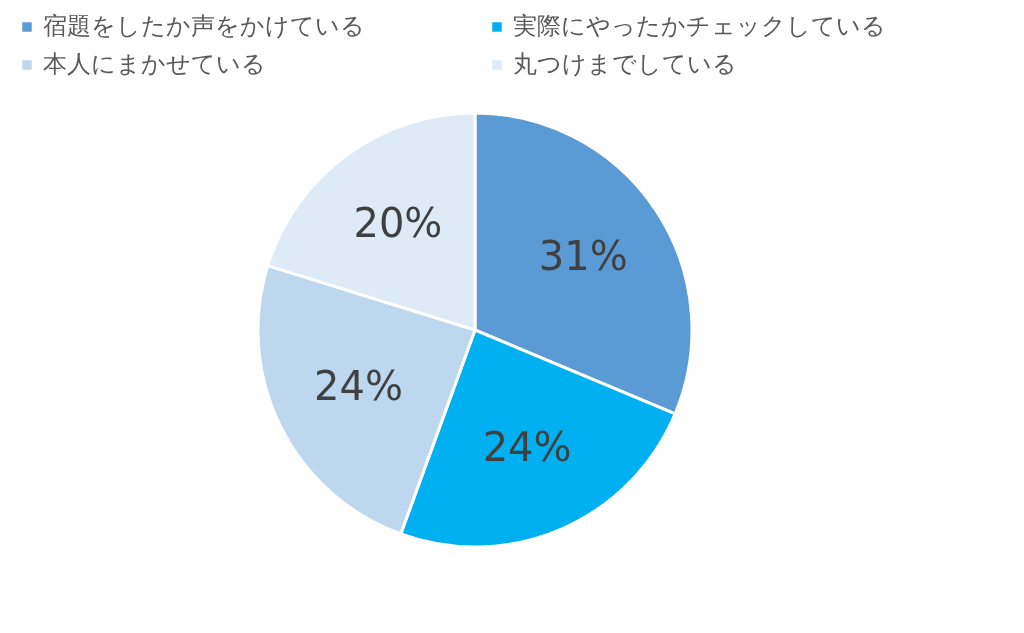 The height and width of the screenshot is (633, 1024). I want to click on data-label: 31%, so click(583, 255).